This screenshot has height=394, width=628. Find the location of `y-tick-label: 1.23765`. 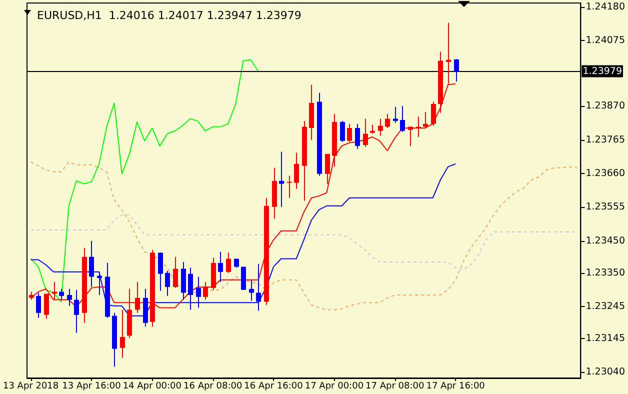

y-tick-label: 1.23765 is located at coordinates (606, 140).